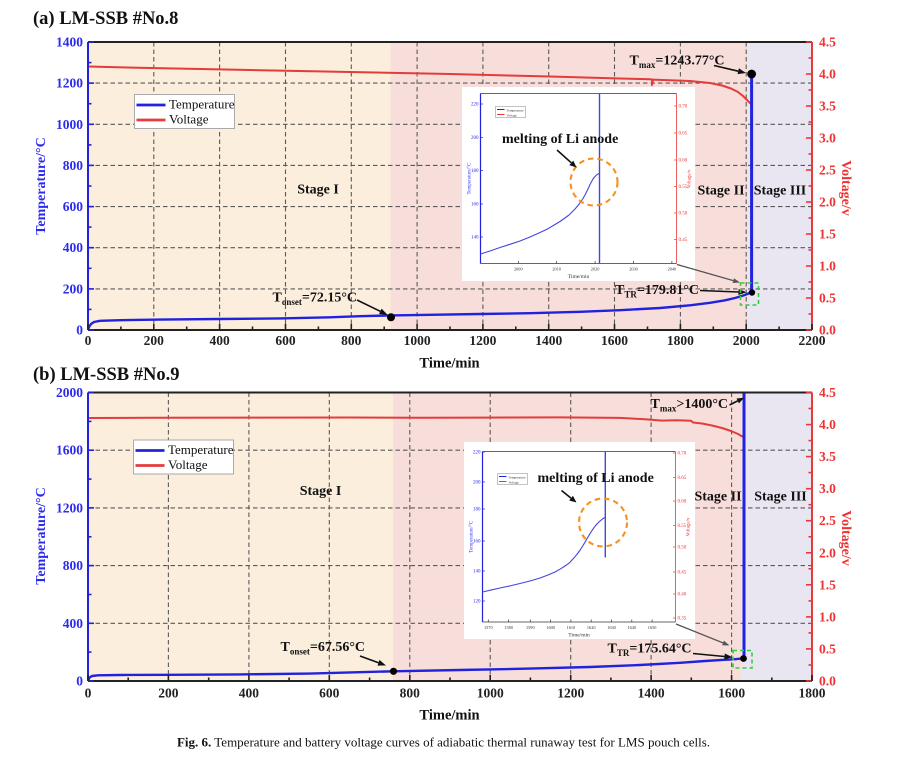 The image size is (897, 774). What do you see at coordinates (827, 74) in the screenshot?
I see `svg-text: 4.0` at bounding box center [827, 74].